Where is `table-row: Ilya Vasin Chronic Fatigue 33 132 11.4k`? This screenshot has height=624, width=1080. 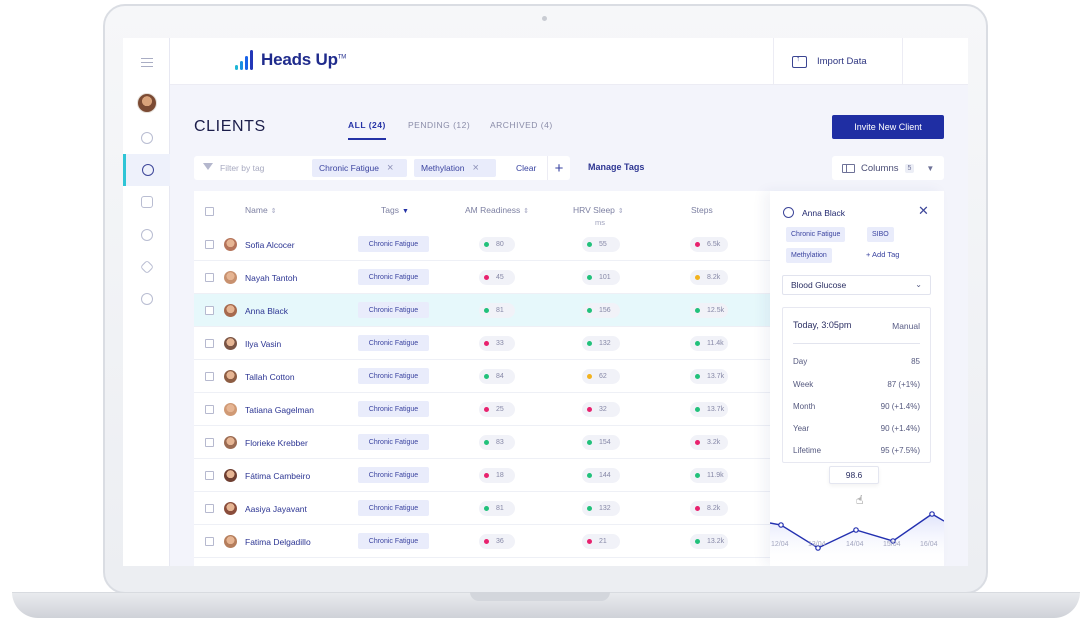
table-row: Ilya Vasin Chronic Fatigue 33 132 11.4k is located at coordinates (482, 343).